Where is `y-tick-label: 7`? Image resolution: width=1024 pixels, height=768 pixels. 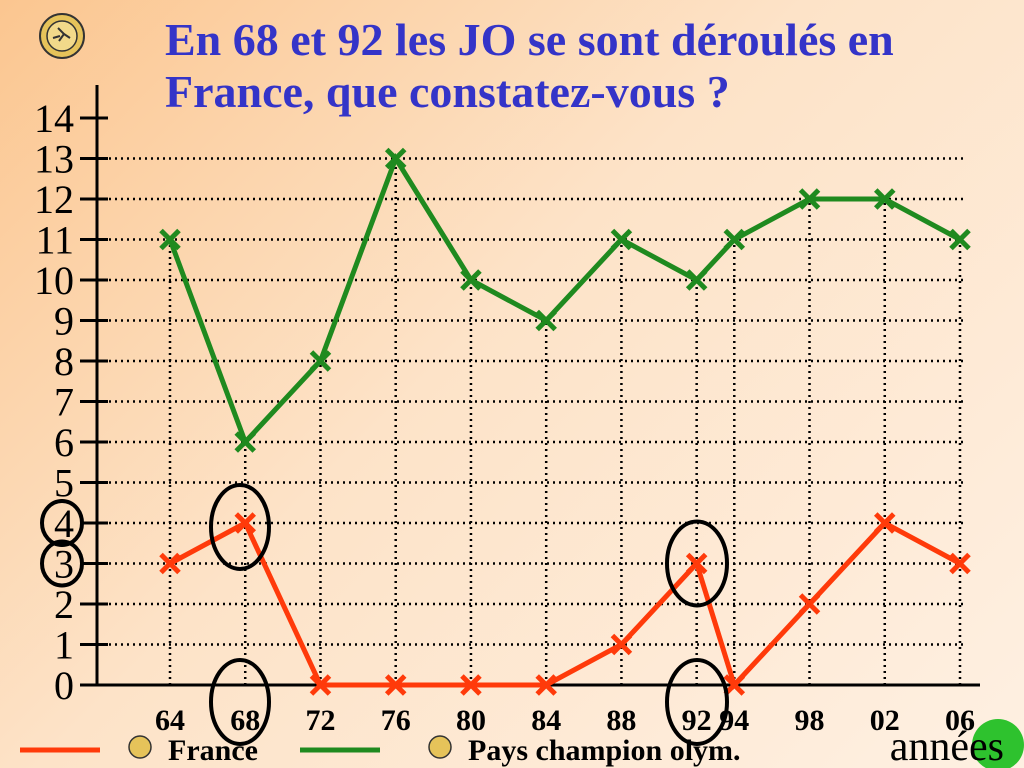 y-tick-label: 7 is located at coordinates (64, 402).